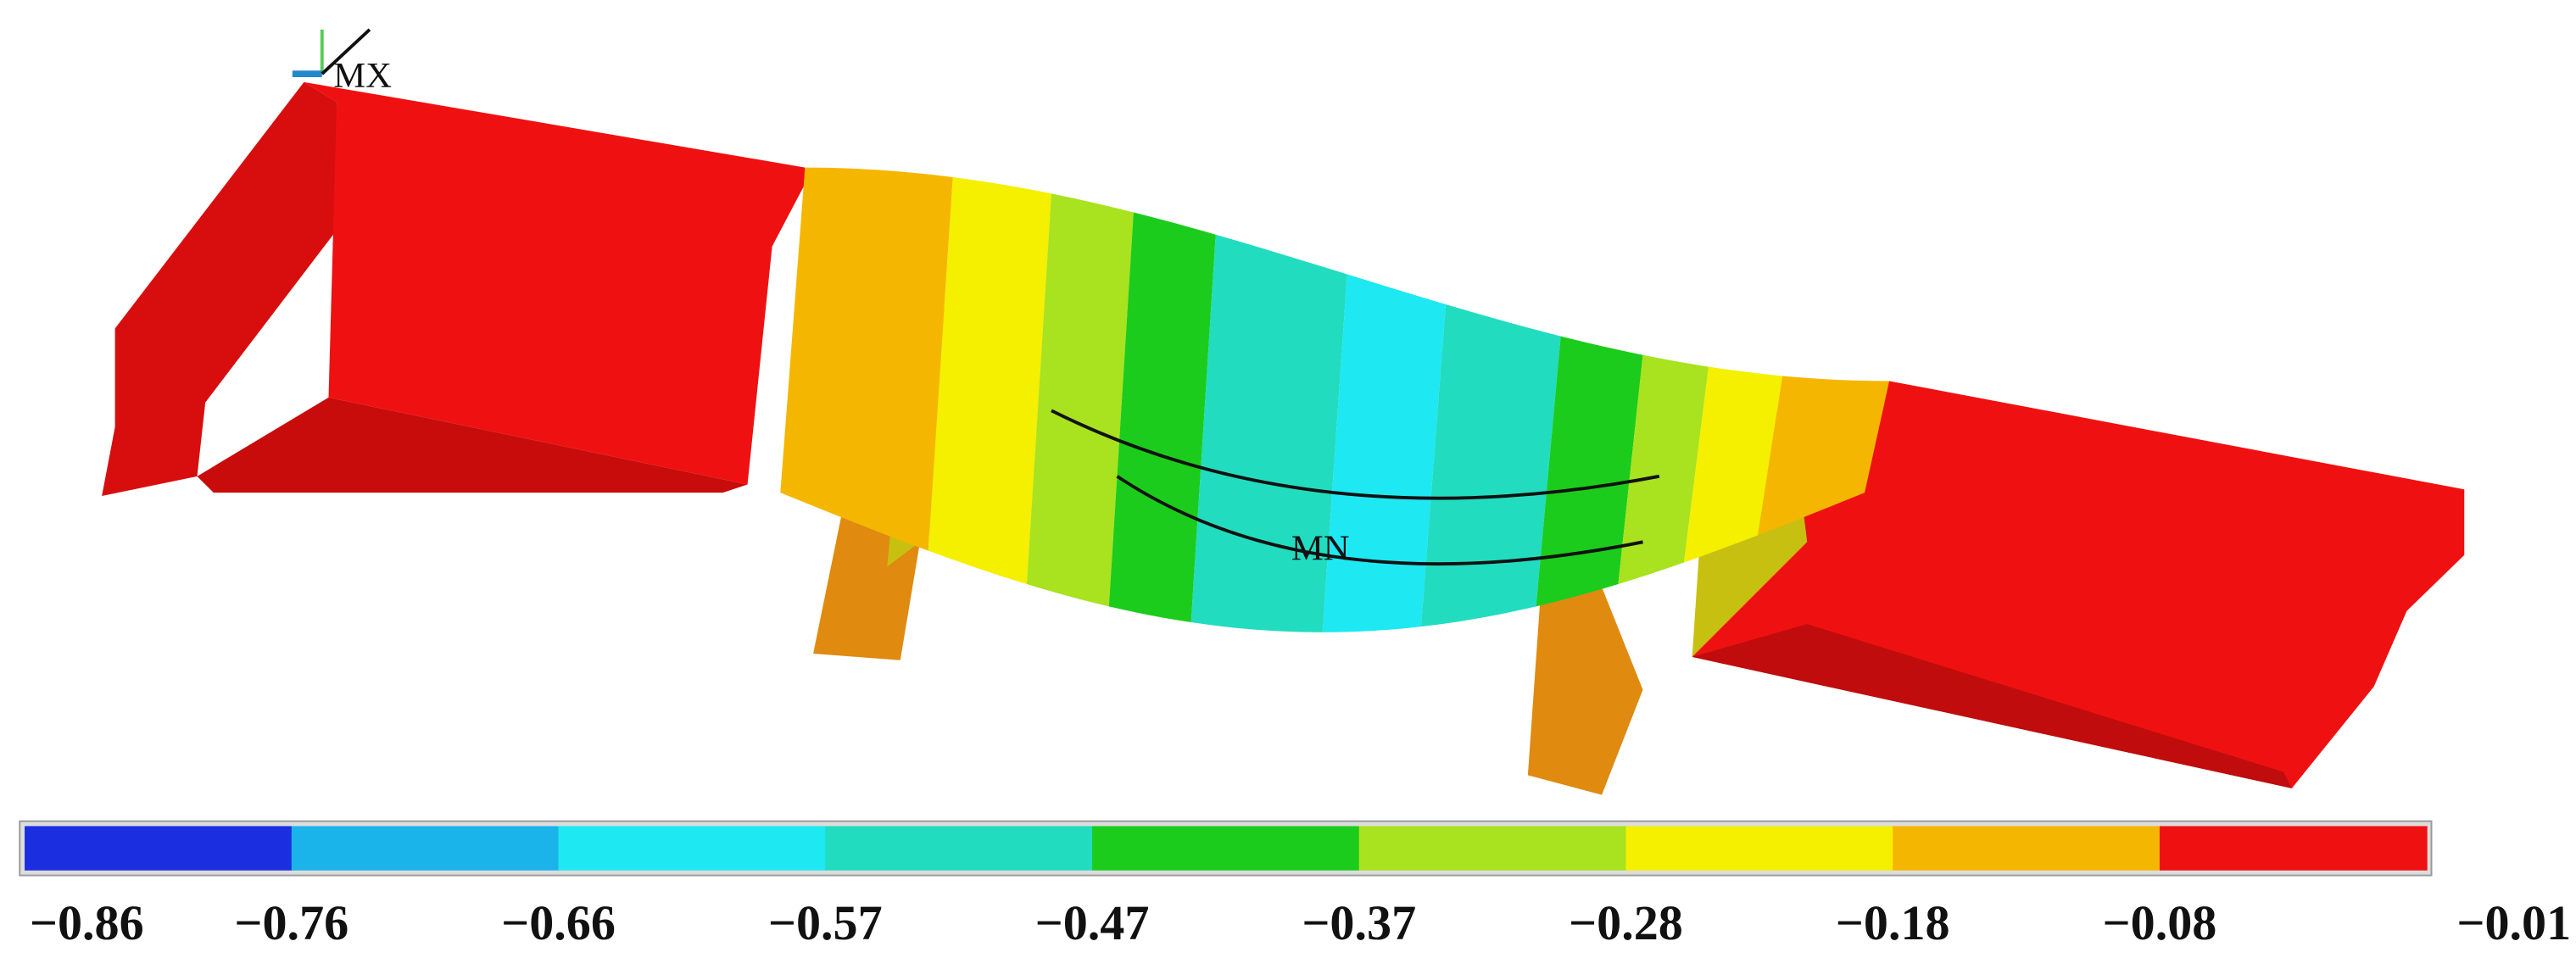 This screenshot has height=969, width=2576. I want to click on legend-label: −0.18, so click(1893, 922).